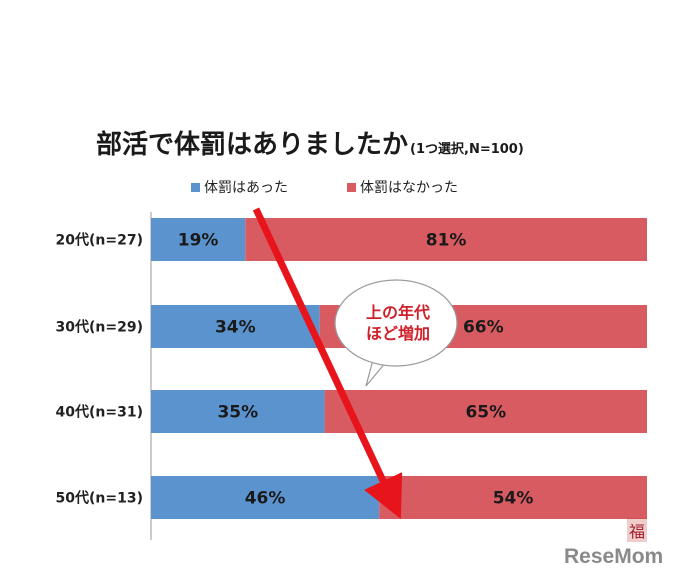 The image size is (673, 571). I want to click on value-label-yes-50s: 46%, so click(265, 499).